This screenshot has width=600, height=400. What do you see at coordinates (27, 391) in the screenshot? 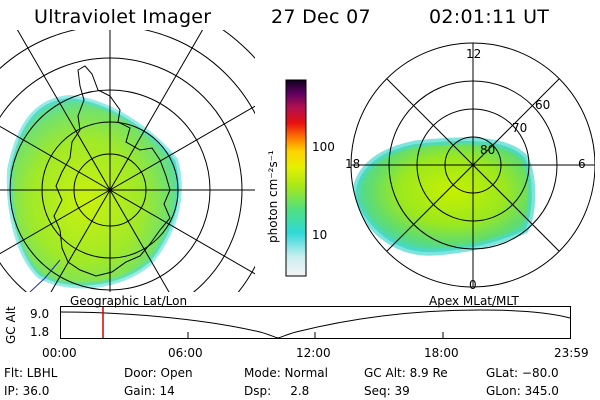
I see `info-ip: IP: 36.0` at bounding box center [27, 391].